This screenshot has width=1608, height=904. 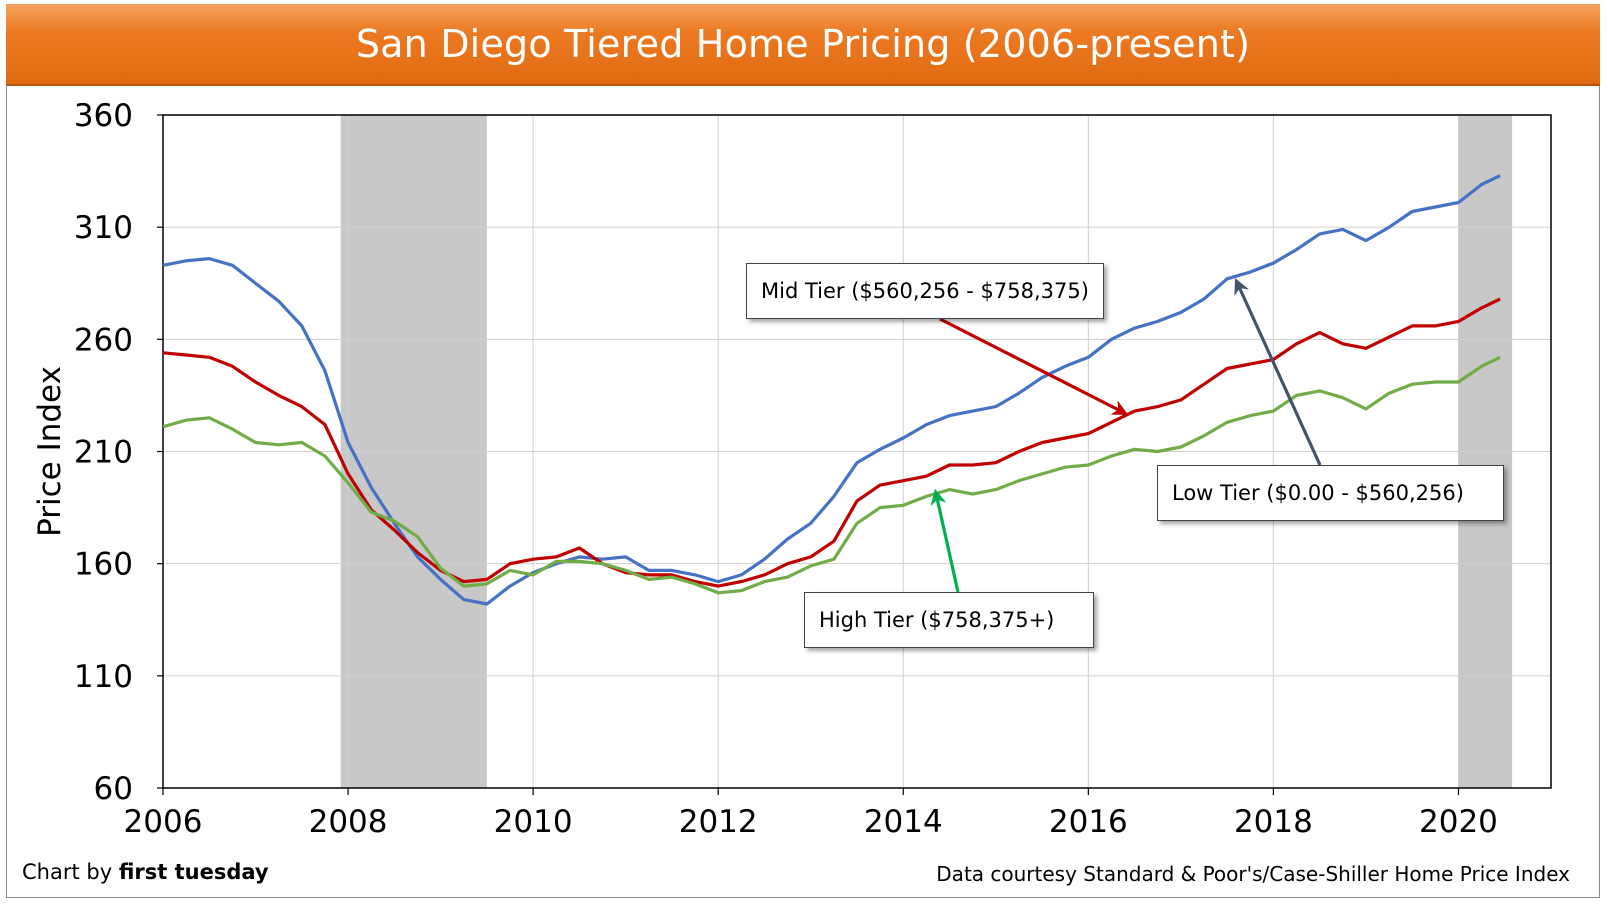 What do you see at coordinates (50, 451) in the screenshot?
I see `y-axis-label: Price Index` at bounding box center [50, 451].